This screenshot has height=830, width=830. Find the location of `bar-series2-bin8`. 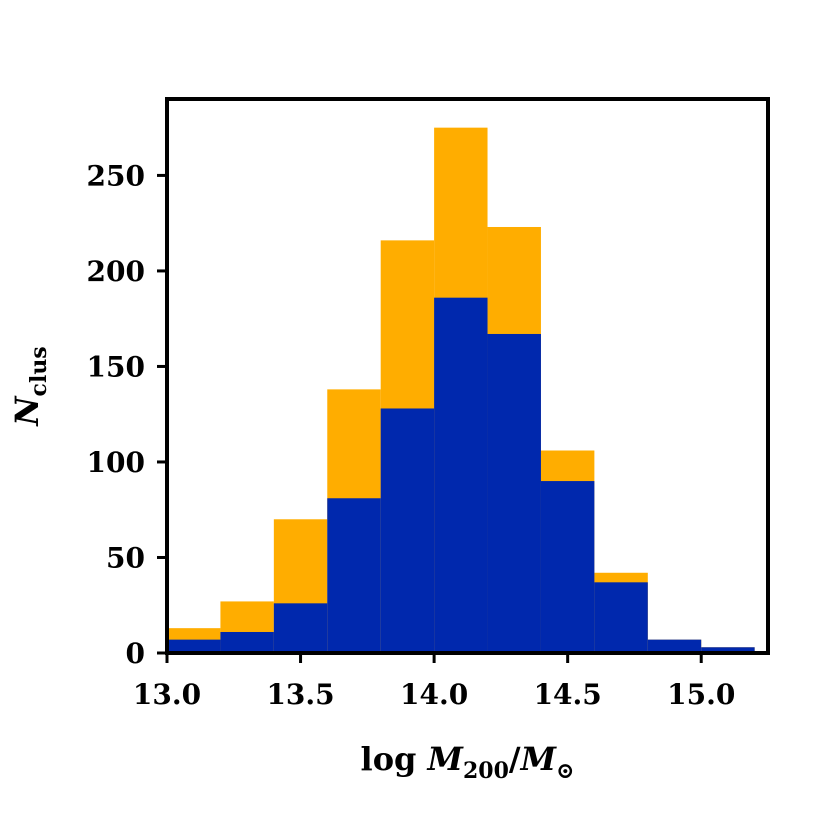

bar-series2-bin8 is located at coordinates (567, 567).